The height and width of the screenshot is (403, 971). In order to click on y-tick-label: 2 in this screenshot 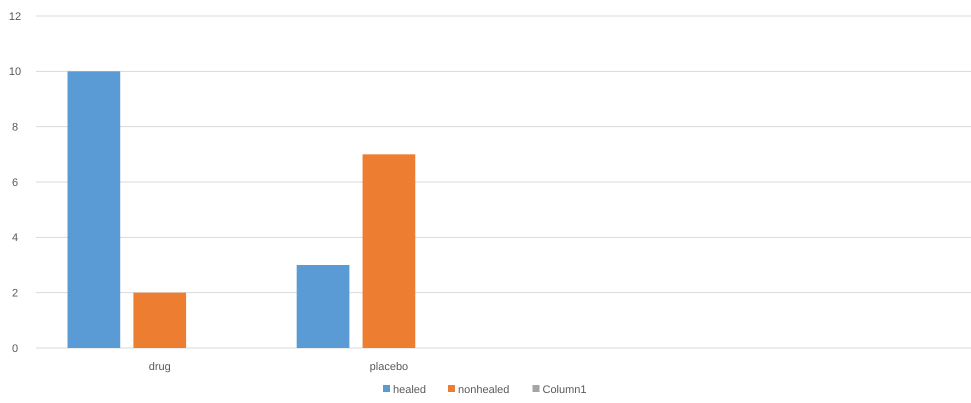, I will do `click(15, 294)`.